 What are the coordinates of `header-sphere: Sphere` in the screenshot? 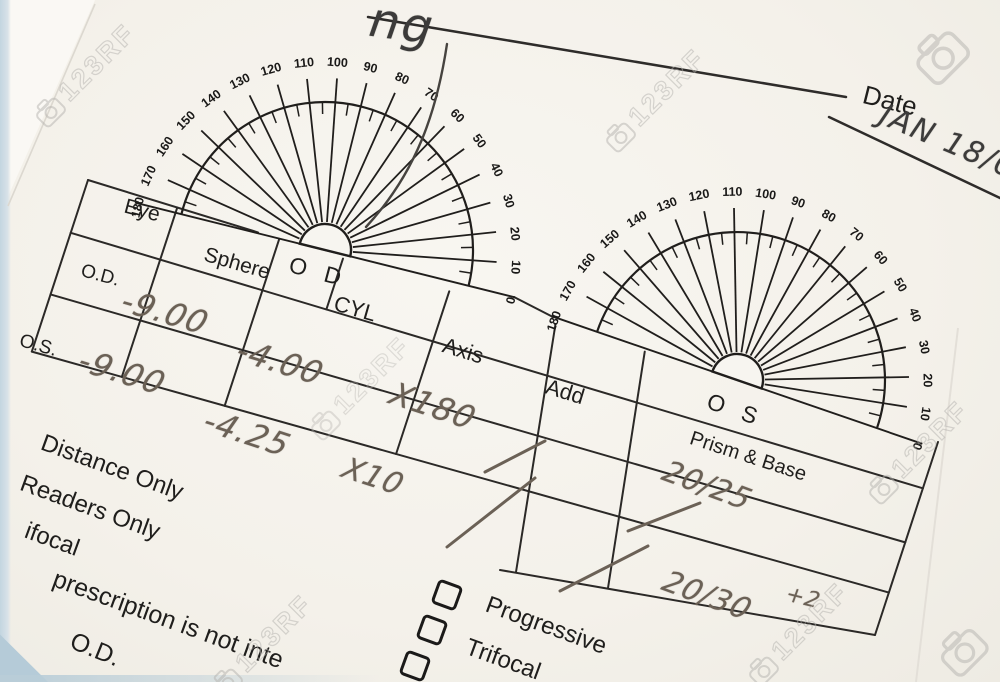 It's located at (237, 263).